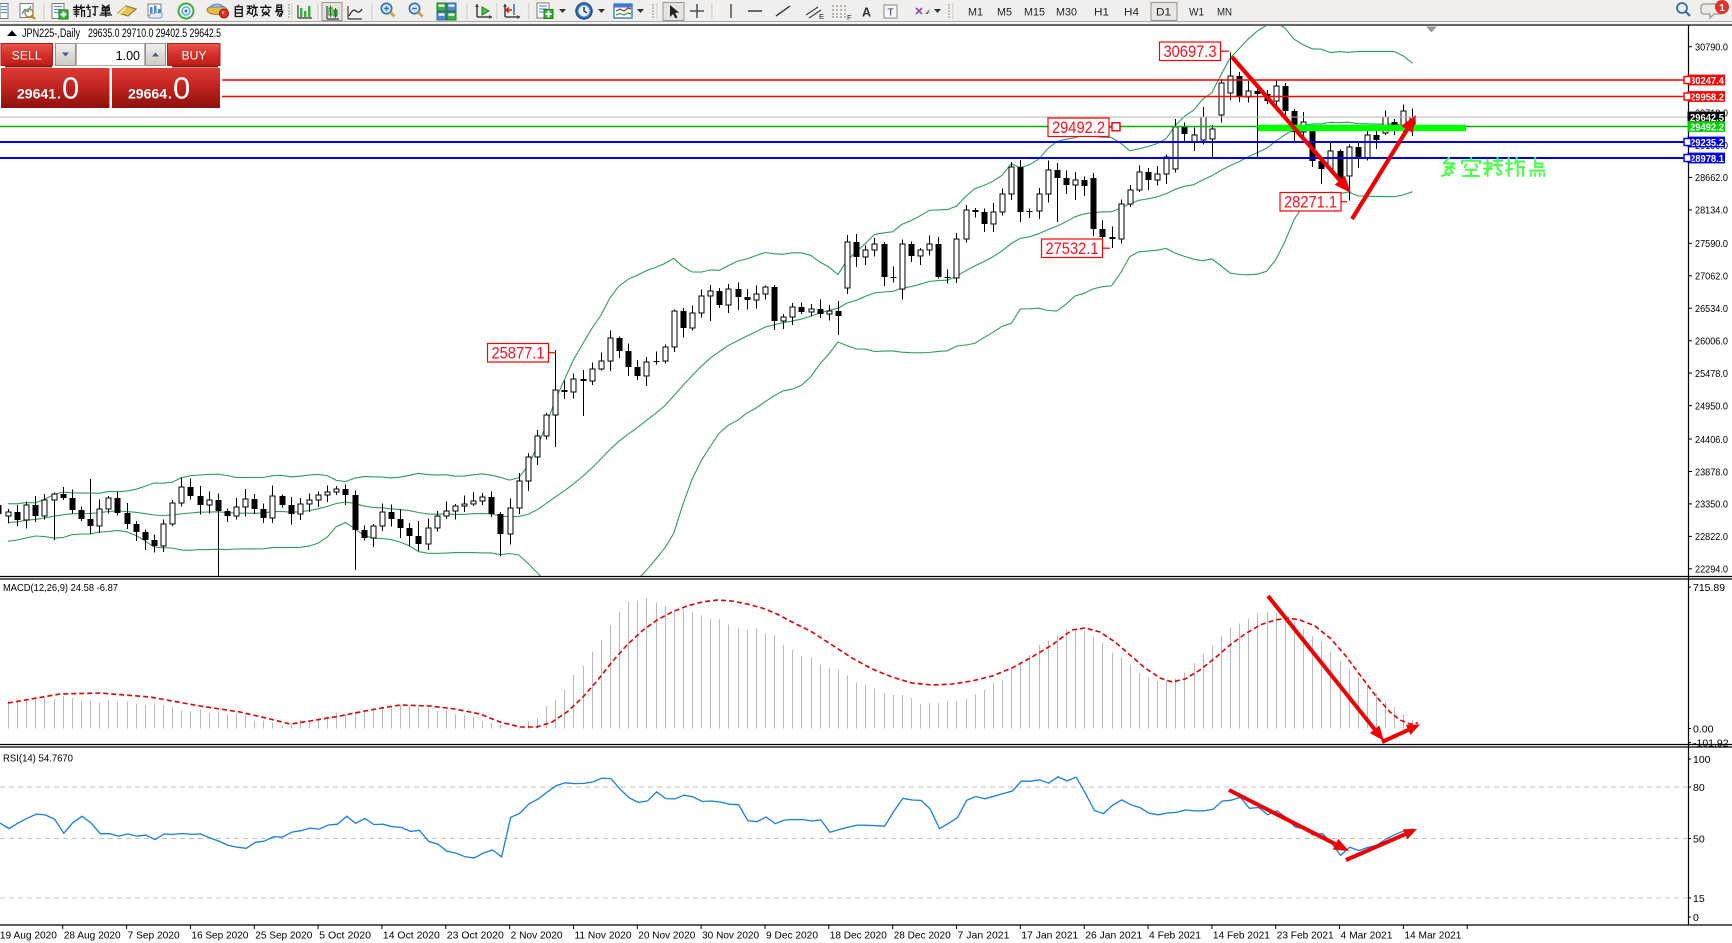 The width and height of the screenshot is (1732, 943). Describe the element at coordinates (1049, 936) in the screenshot. I see `svg-text: 17 Jan 2021` at that location.